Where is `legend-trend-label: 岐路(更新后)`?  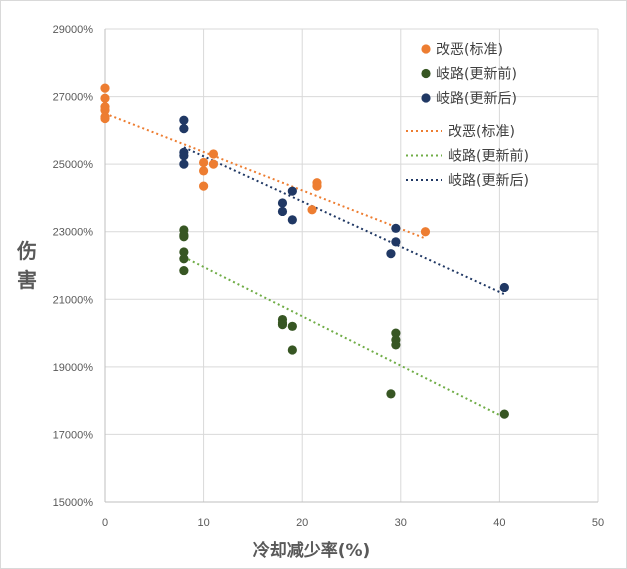
legend-trend-label: 岐路(更新后) is located at coordinates (488, 181).